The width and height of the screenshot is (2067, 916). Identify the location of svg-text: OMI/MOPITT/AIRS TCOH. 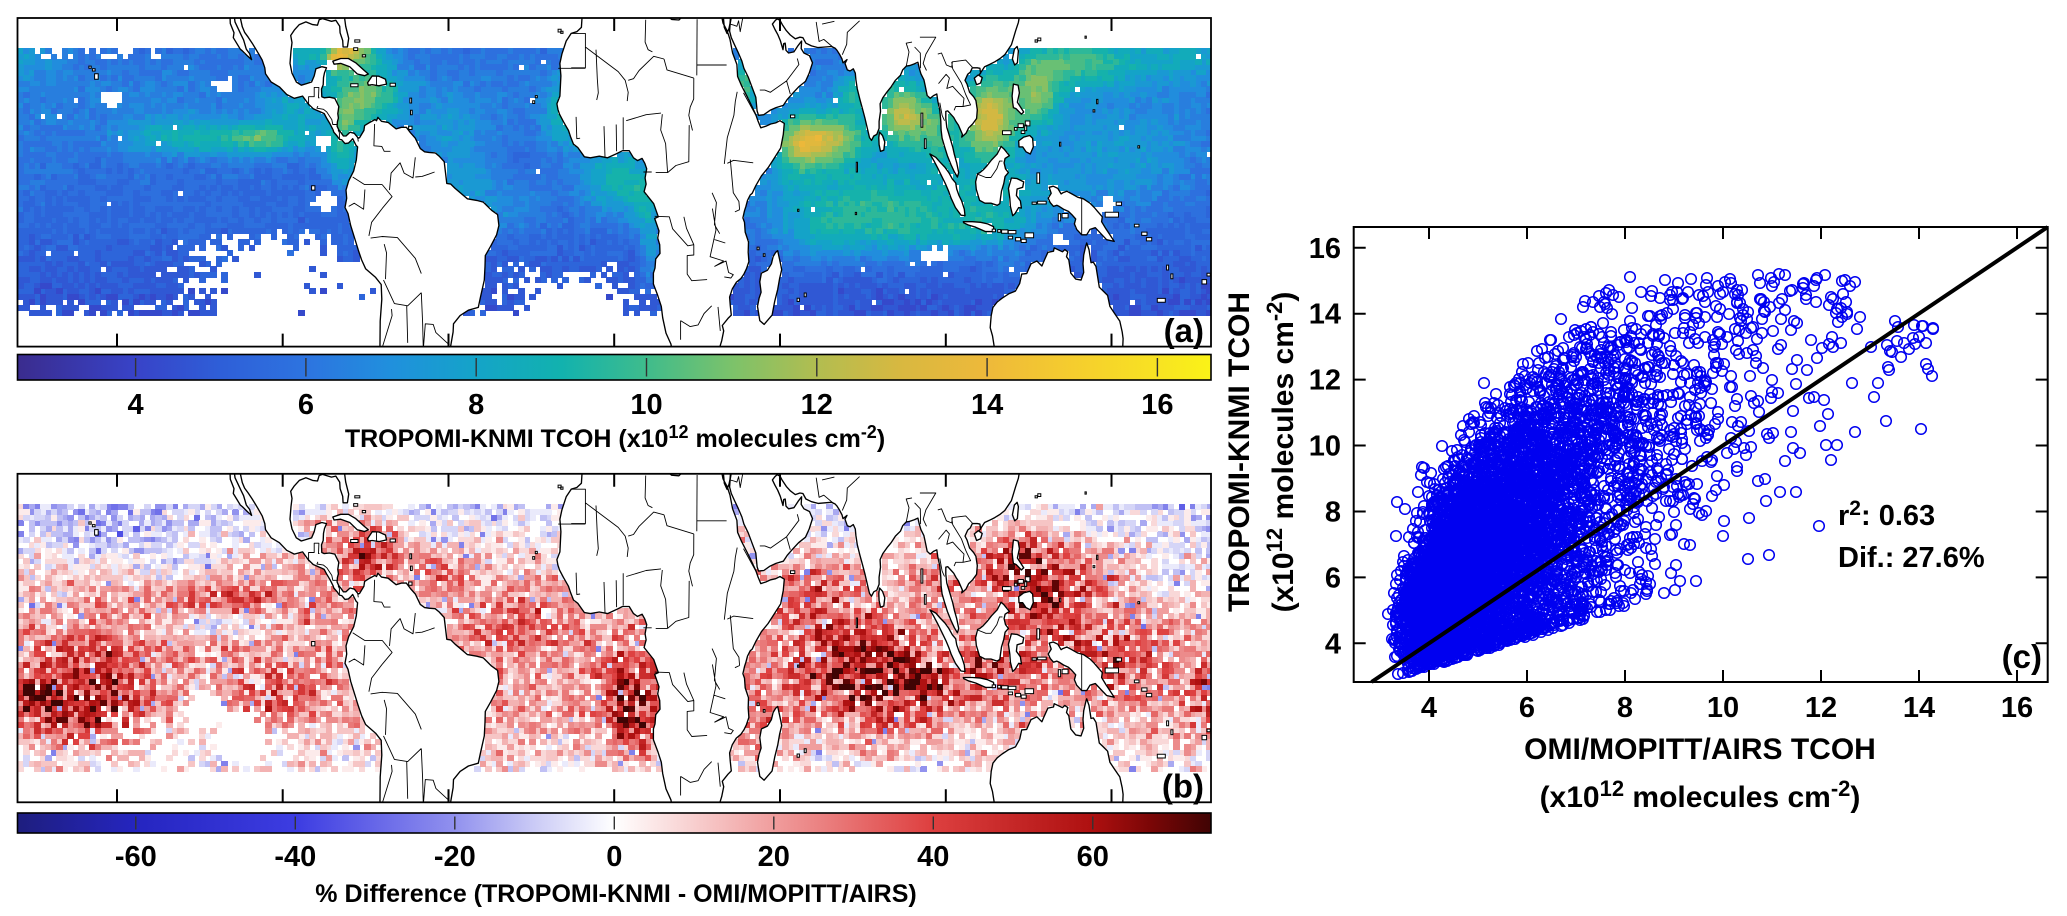
(1700, 749).